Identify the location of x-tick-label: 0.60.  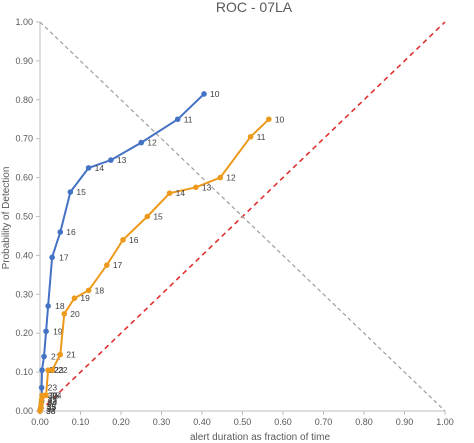
(283, 422).